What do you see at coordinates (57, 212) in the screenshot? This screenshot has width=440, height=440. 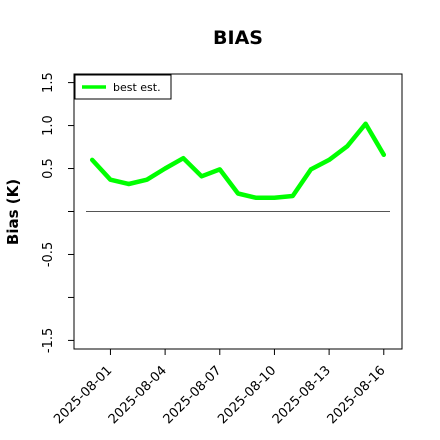 I see `y-axis: -1.5 -0.5 0.5 1.0 1.5` at bounding box center [57, 212].